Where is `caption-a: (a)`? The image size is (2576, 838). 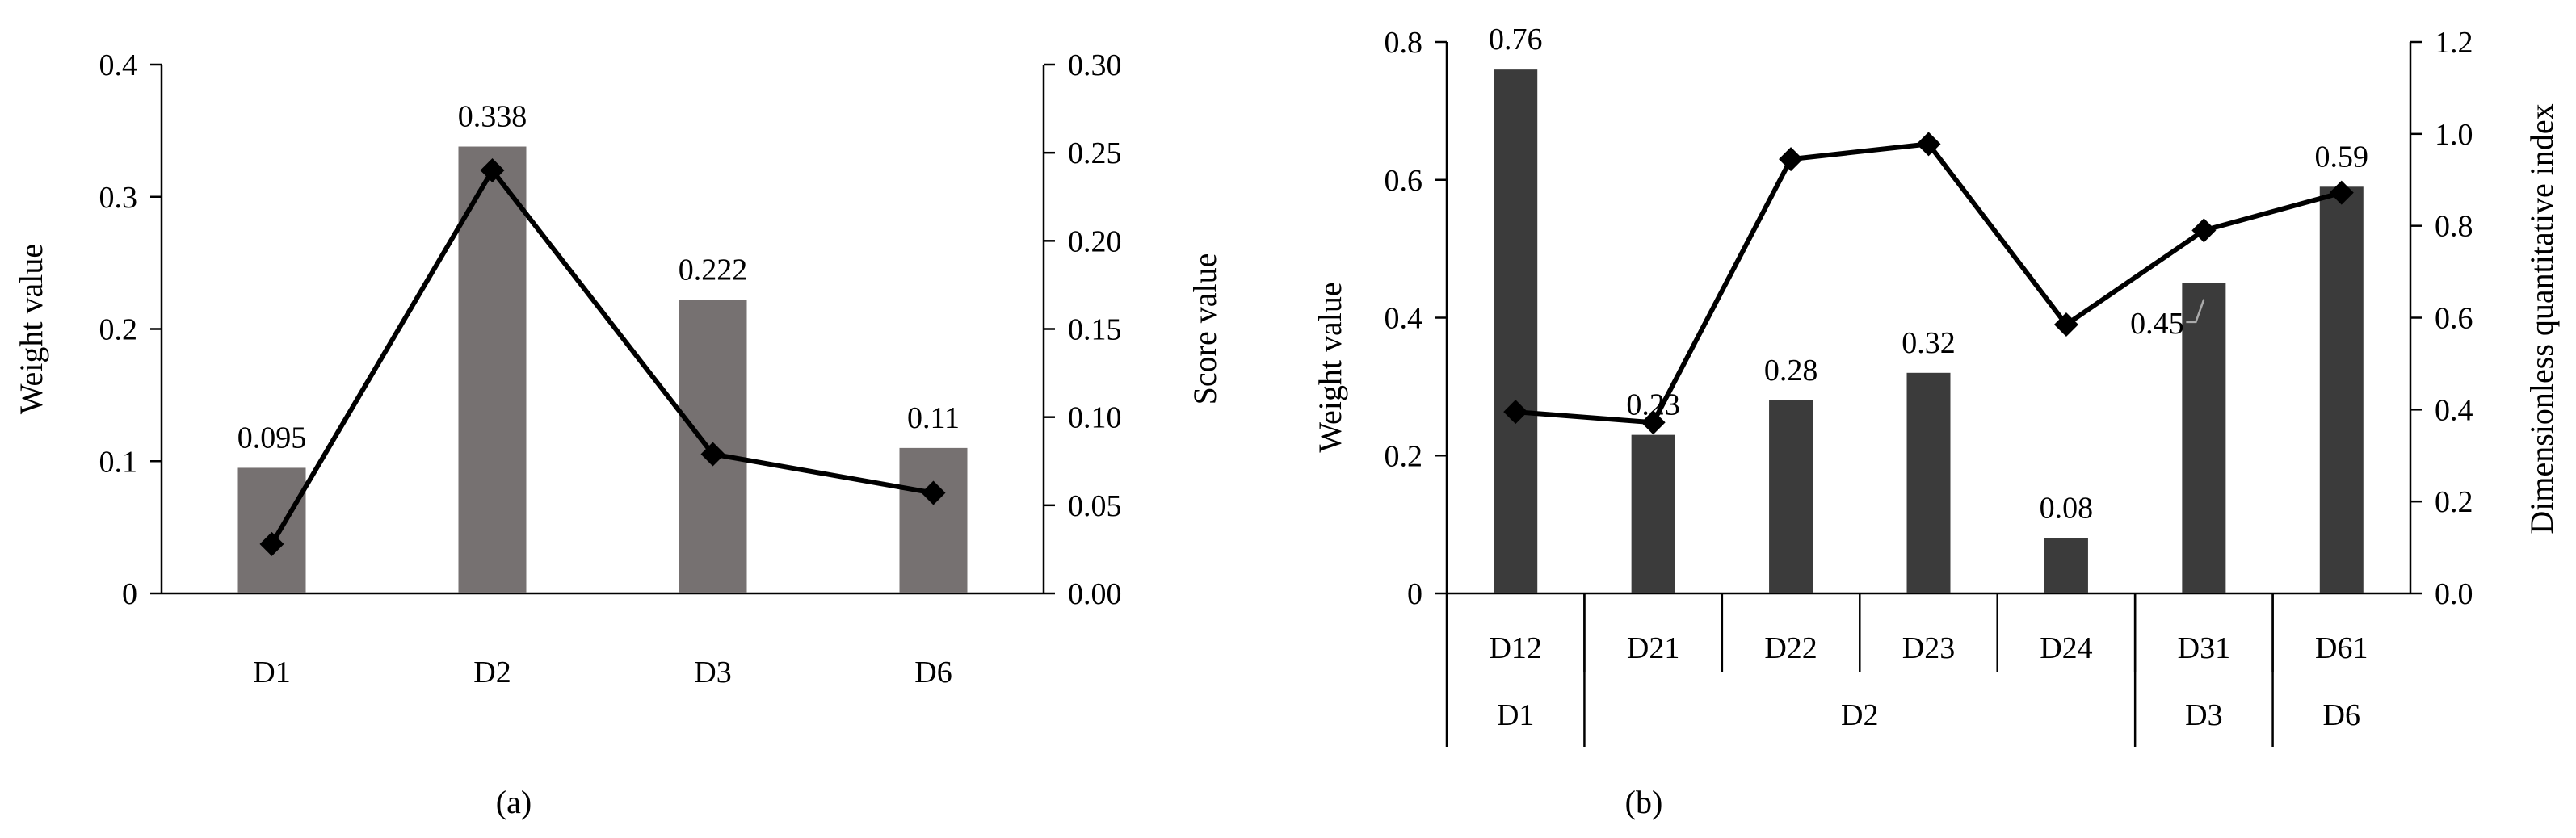 caption-a: (a) is located at coordinates (514, 802).